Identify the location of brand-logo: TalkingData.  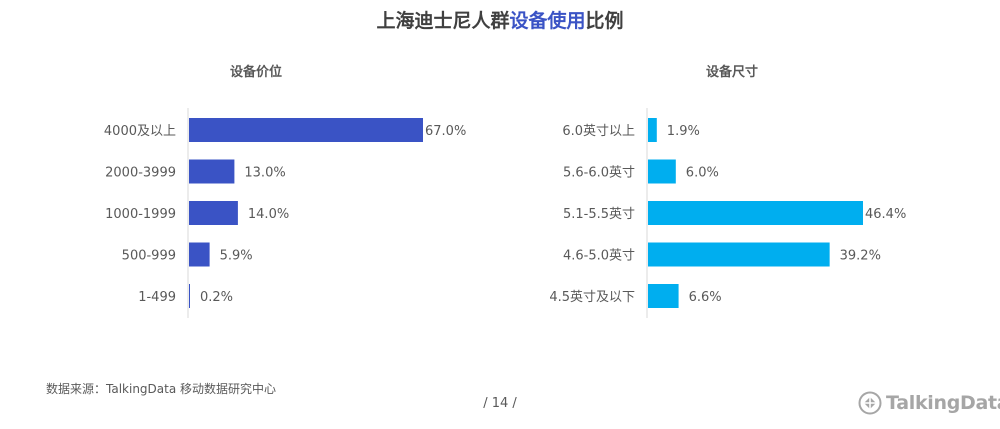
(929, 403).